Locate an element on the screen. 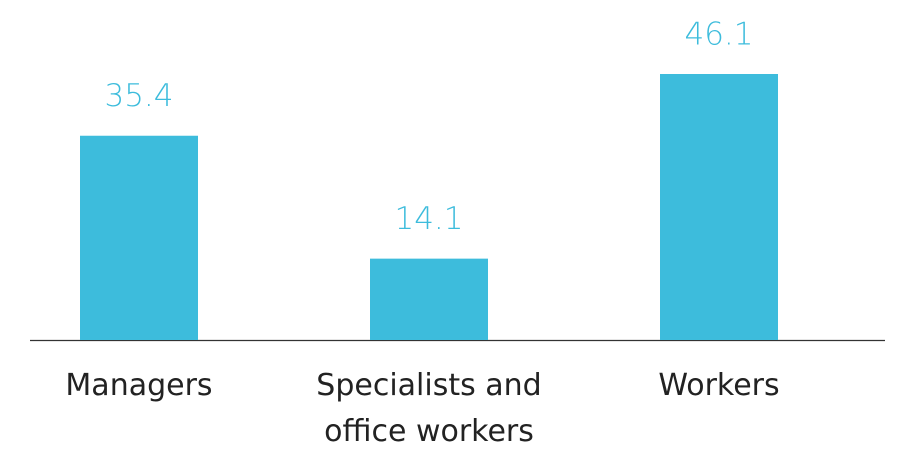 The width and height of the screenshot is (906, 465). x-tick-label: Managers is located at coordinates (139, 385).